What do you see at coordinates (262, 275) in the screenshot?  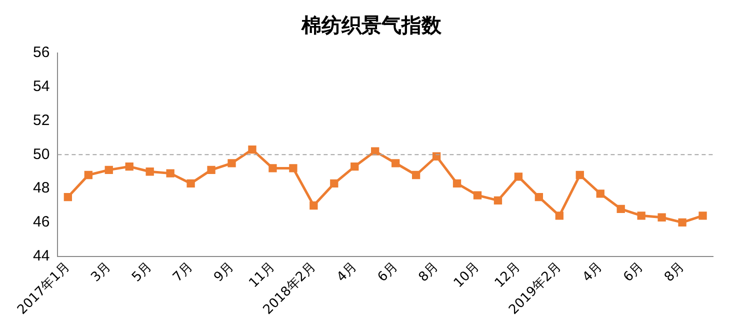 I see `x-tick-label: 11月` at bounding box center [262, 275].